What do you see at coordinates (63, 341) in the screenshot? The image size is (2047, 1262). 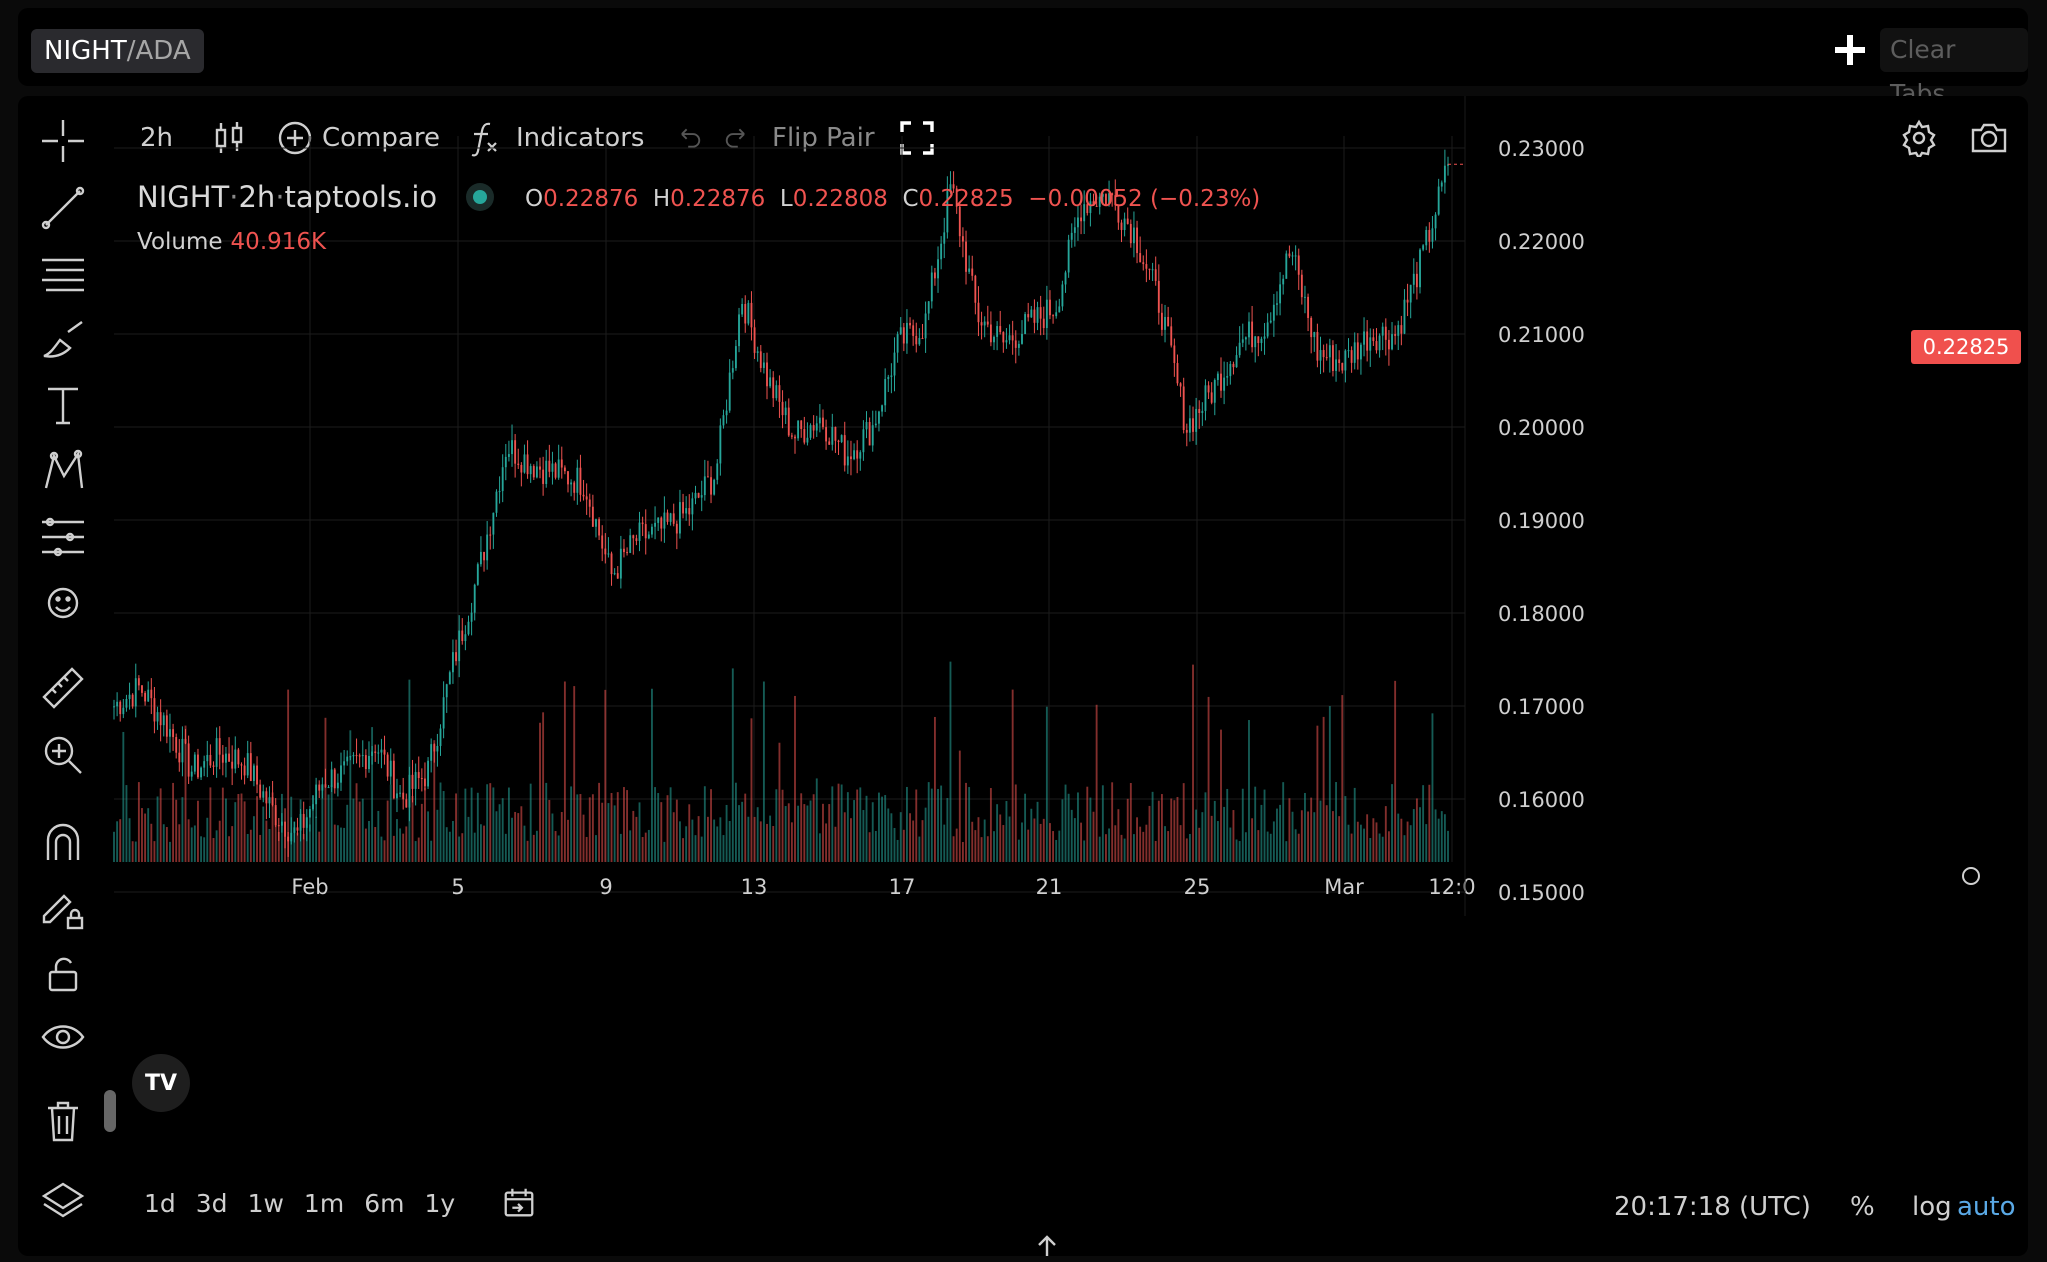 I see `brush-icon` at bounding box center [63, 341].